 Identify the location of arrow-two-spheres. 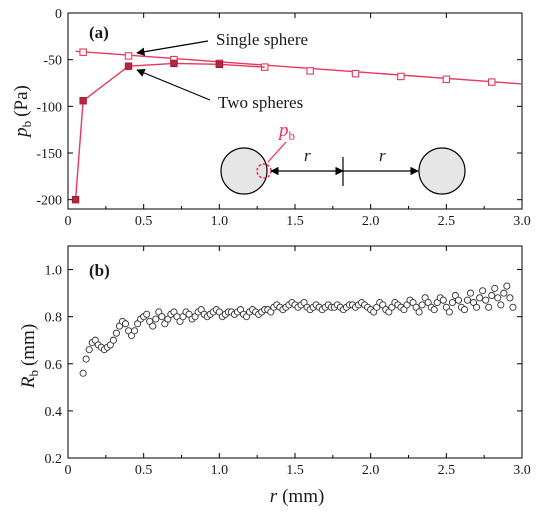
(173, 84).